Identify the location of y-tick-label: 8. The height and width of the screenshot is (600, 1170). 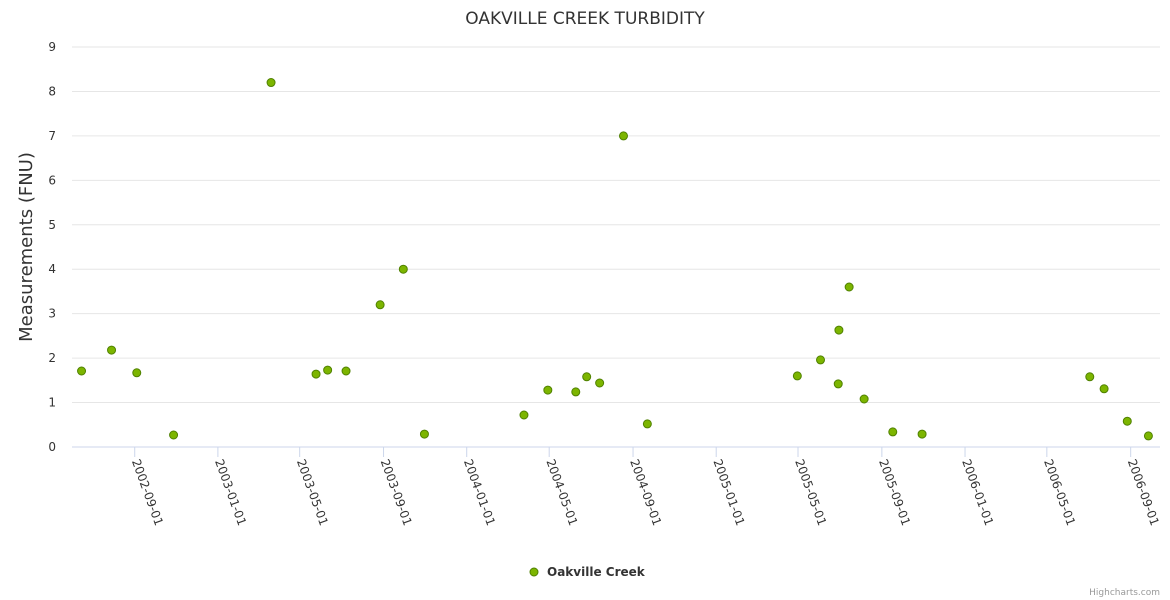
(52, 91).